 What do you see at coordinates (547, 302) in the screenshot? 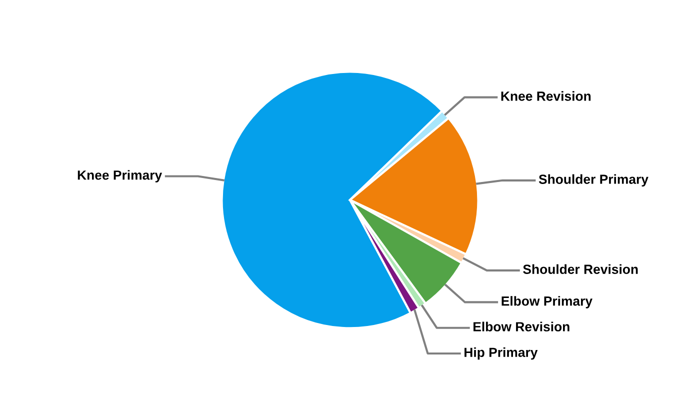
I see `slice-label: Elbow Primary` at bounding box center [547, 302].